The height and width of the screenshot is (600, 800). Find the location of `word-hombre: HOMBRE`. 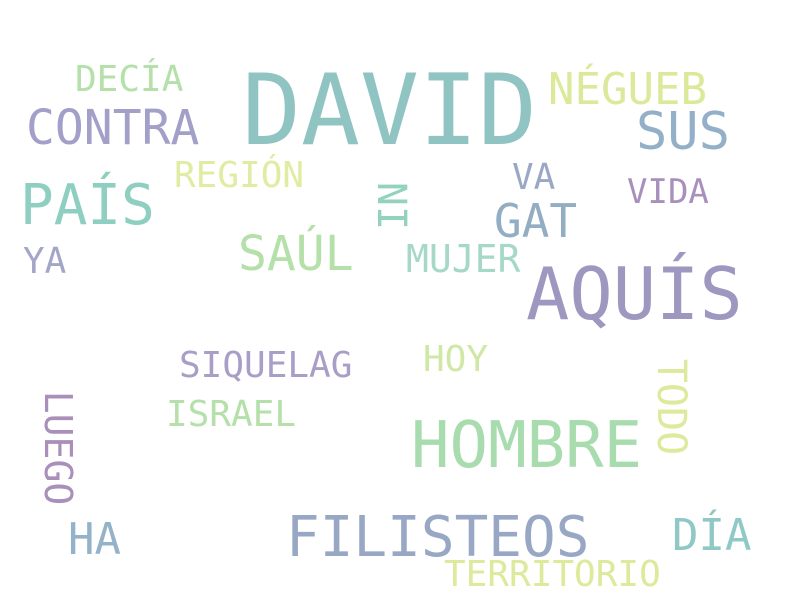

word-hombre: HOMBRE is located at coordinates (527, 446).